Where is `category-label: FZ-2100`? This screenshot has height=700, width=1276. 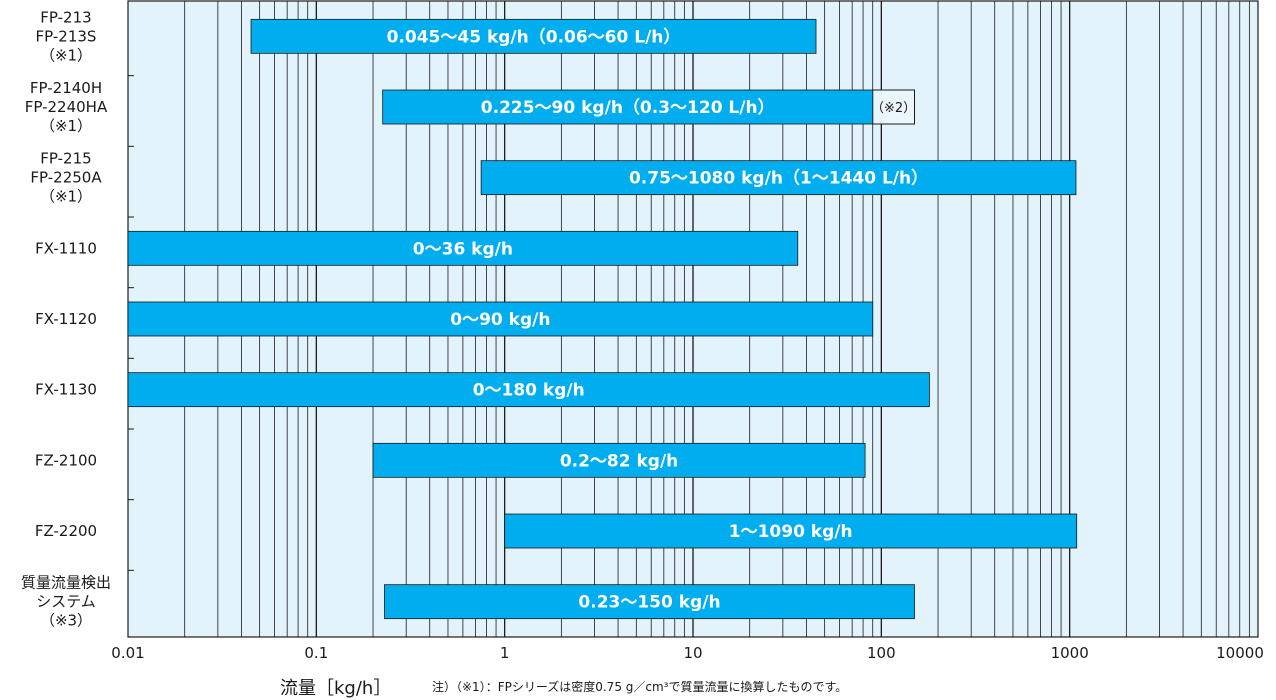
category-label: FZ-2100 is located at coordinates (66, 460).